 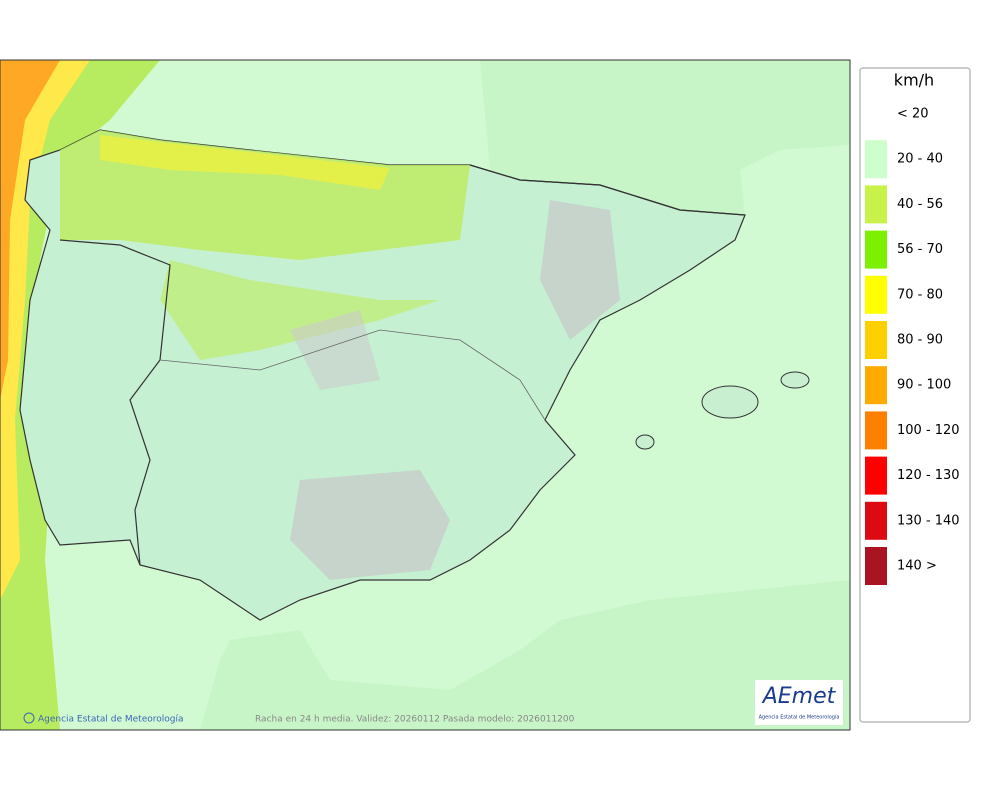 What do you see at coordinates (920, 159) in the screenshot?
I see `legend-label: 20 - 40` at bounding box center [920, 159].